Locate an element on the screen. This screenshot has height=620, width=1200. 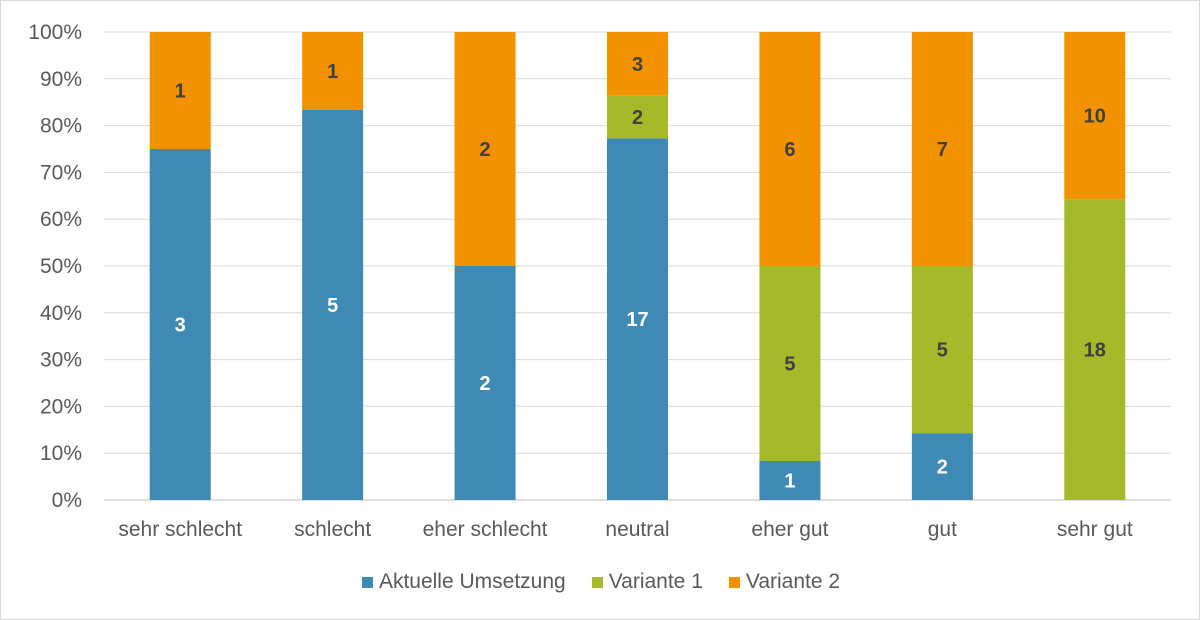
y-tick-label: 30% is located at coordinates (61, 360).